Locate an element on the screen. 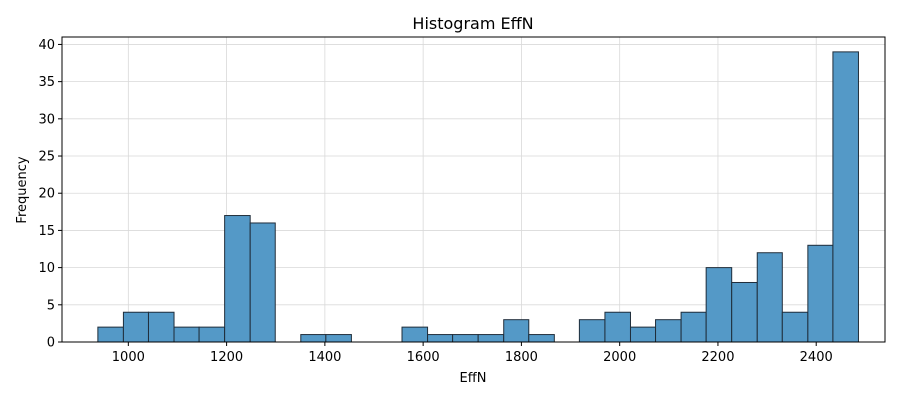 The height and width of the screenshot is (400, 900). y-tick-label: 0 is located at coordinates (51, 343).